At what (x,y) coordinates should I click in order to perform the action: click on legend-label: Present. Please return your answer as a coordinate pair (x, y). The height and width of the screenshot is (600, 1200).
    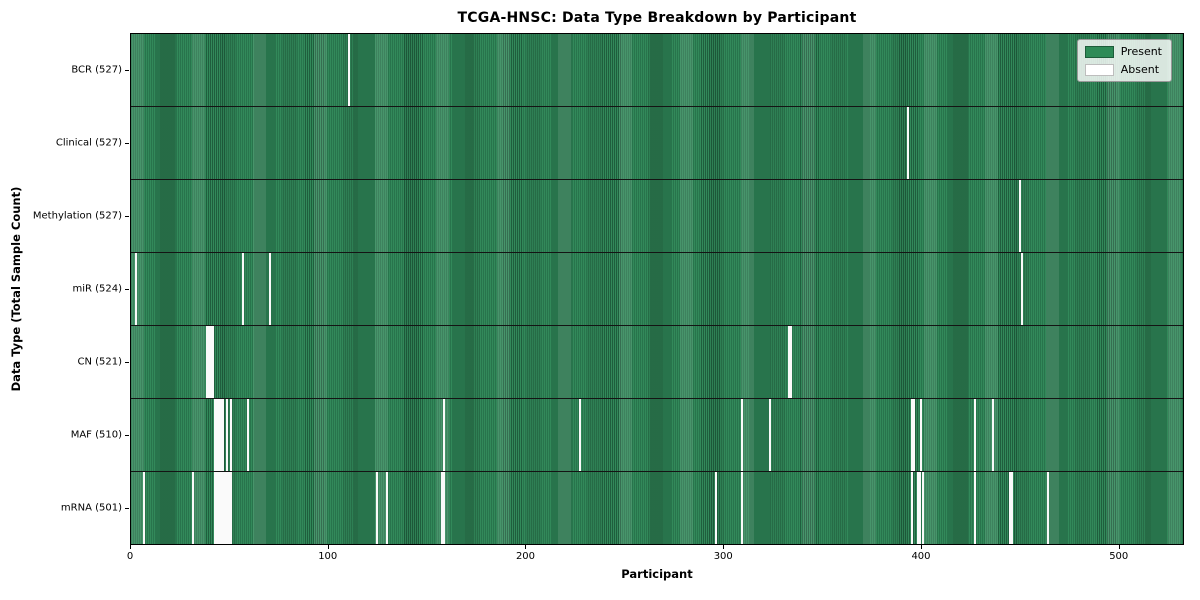
    Looking at the image, I should click on (1141, 51).